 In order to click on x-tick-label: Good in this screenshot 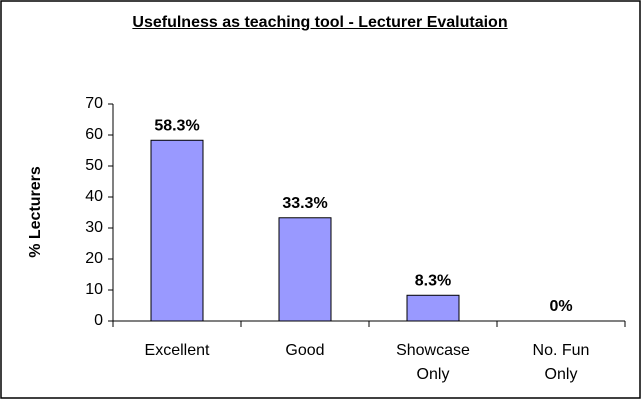, I will do `click(305, 350)`.